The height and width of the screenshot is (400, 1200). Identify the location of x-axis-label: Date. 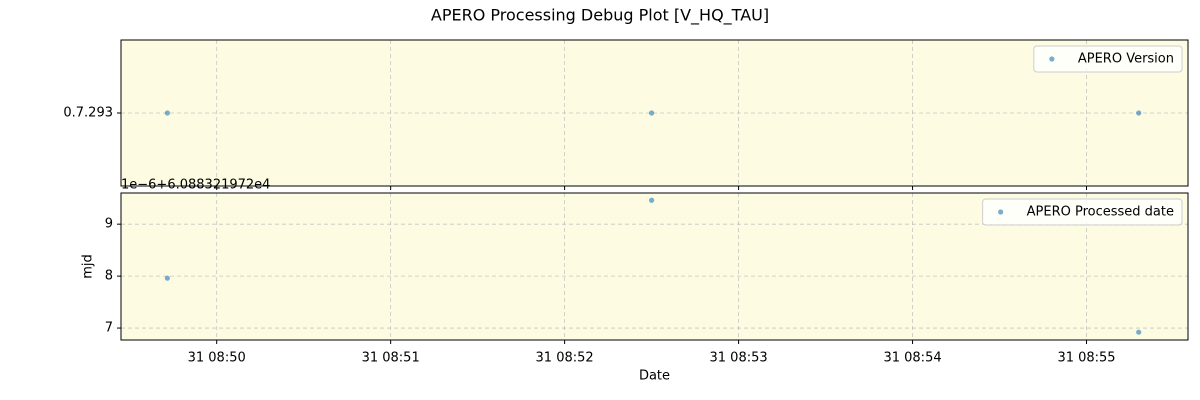
(654, 376).